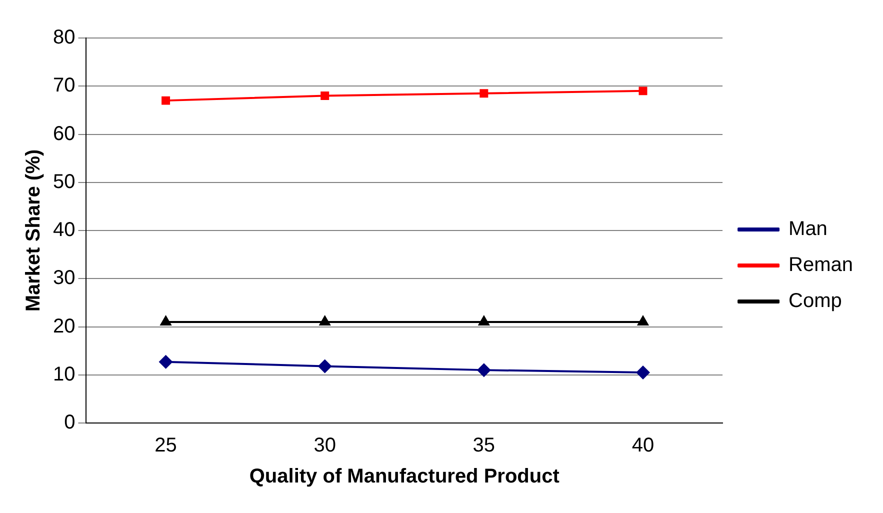  Describe the element at coordinates (484, 445) in the screenshot. I see `x-tick-label: 35` at that location.